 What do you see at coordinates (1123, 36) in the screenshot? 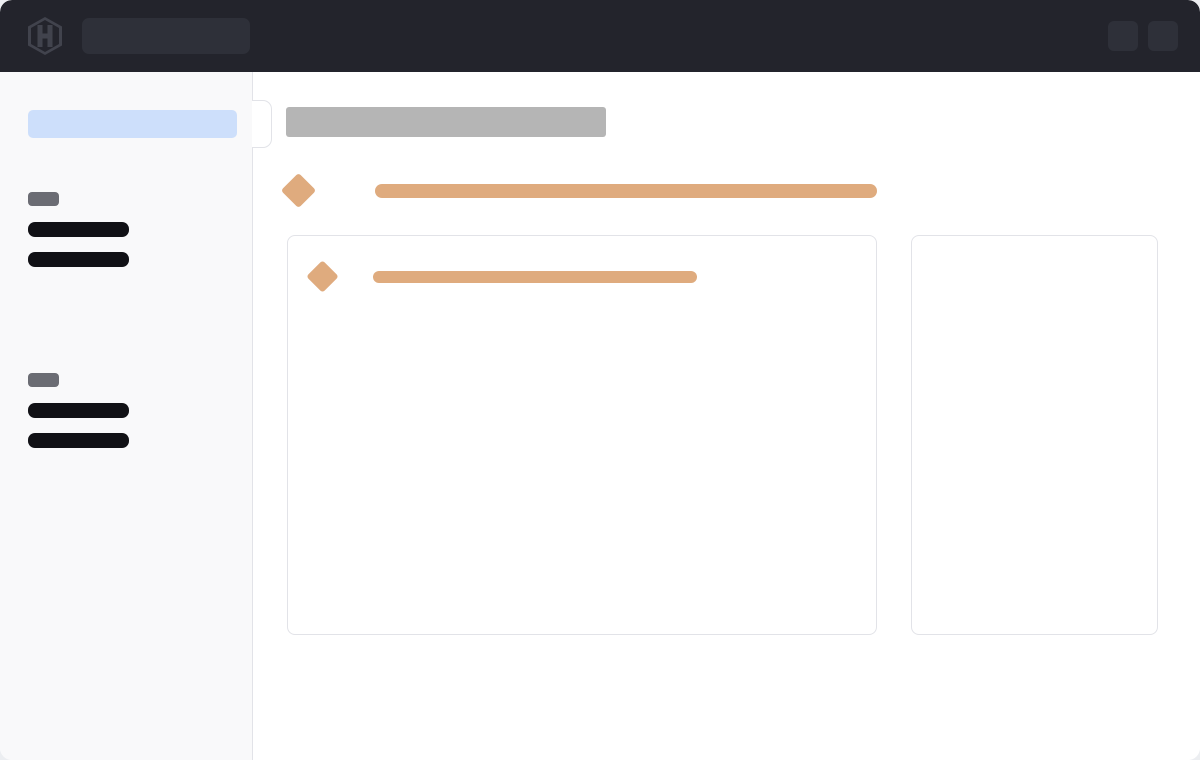
I see `topbar-action-1-icon` at bounding box center [1123, 36].